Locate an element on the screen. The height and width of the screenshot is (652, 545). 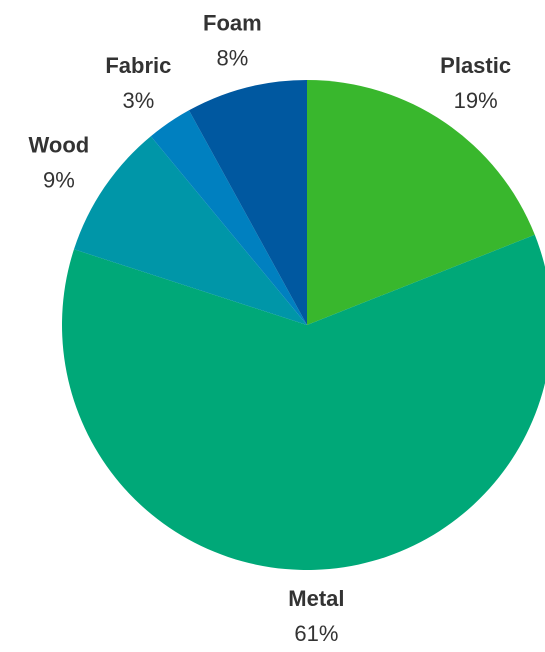
slice-label-plastic: Plastic is located at coordinates (475, 65).